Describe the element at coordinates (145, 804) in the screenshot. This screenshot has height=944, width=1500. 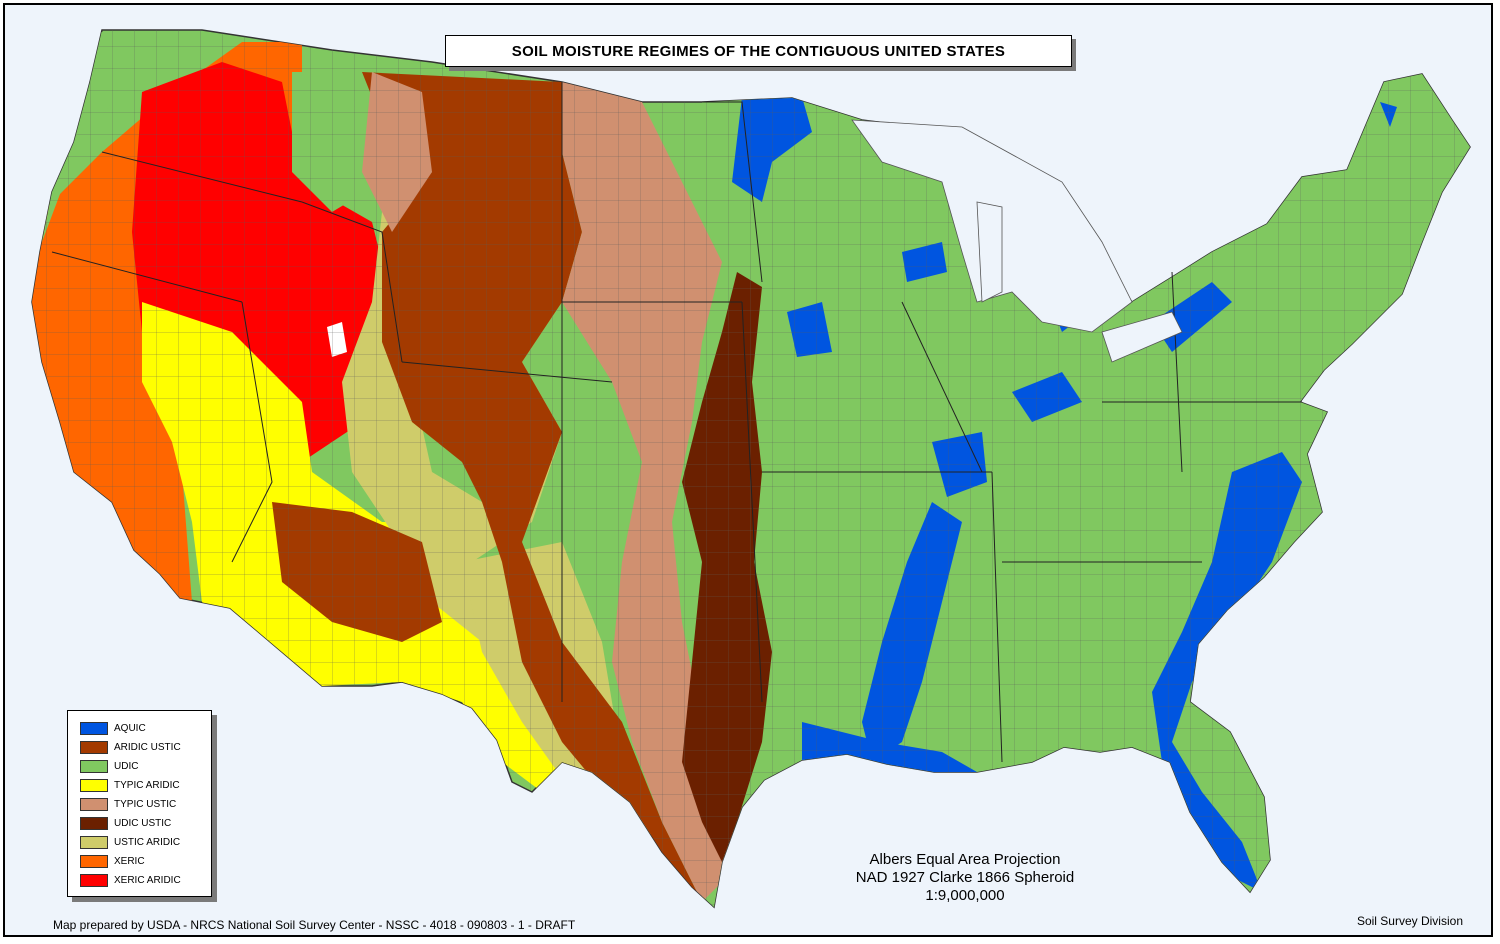
I see `legend-label: TYPIC USTIC` at that location.